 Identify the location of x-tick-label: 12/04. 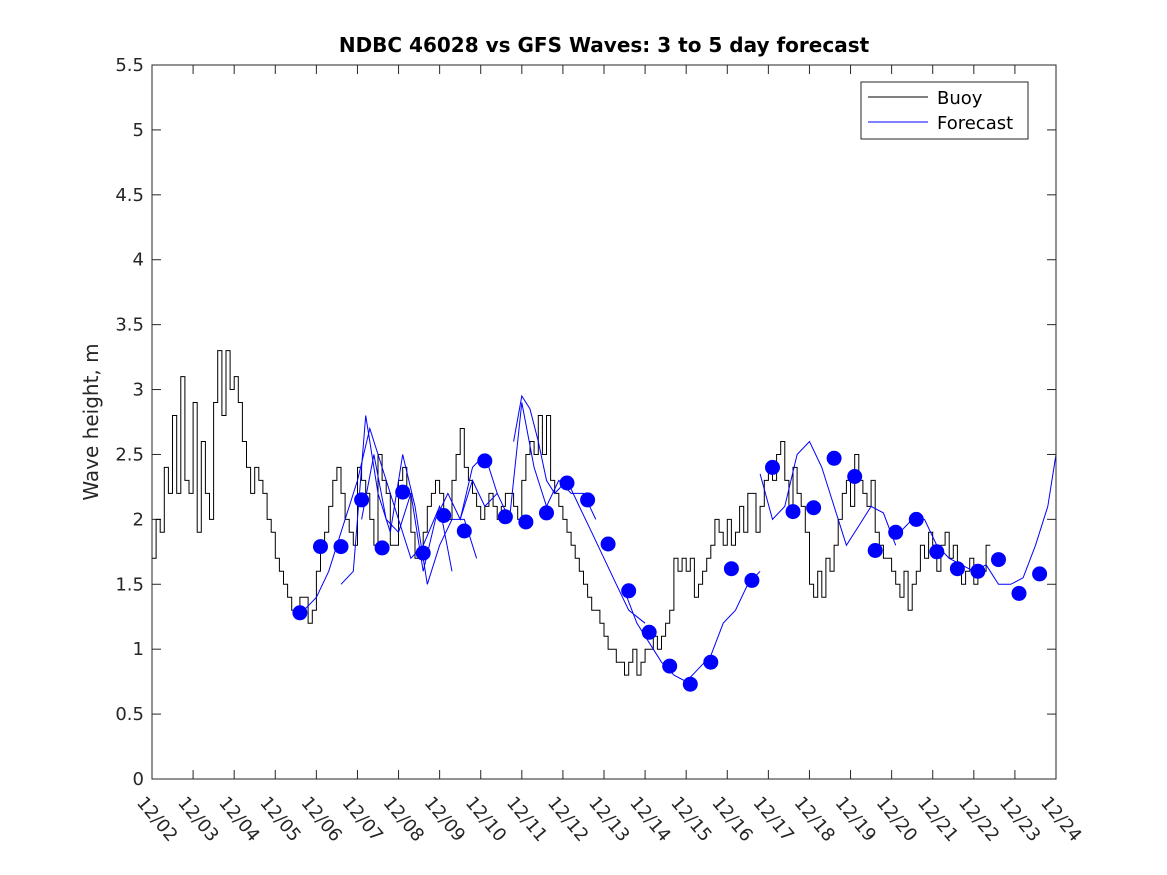
(238, 819).